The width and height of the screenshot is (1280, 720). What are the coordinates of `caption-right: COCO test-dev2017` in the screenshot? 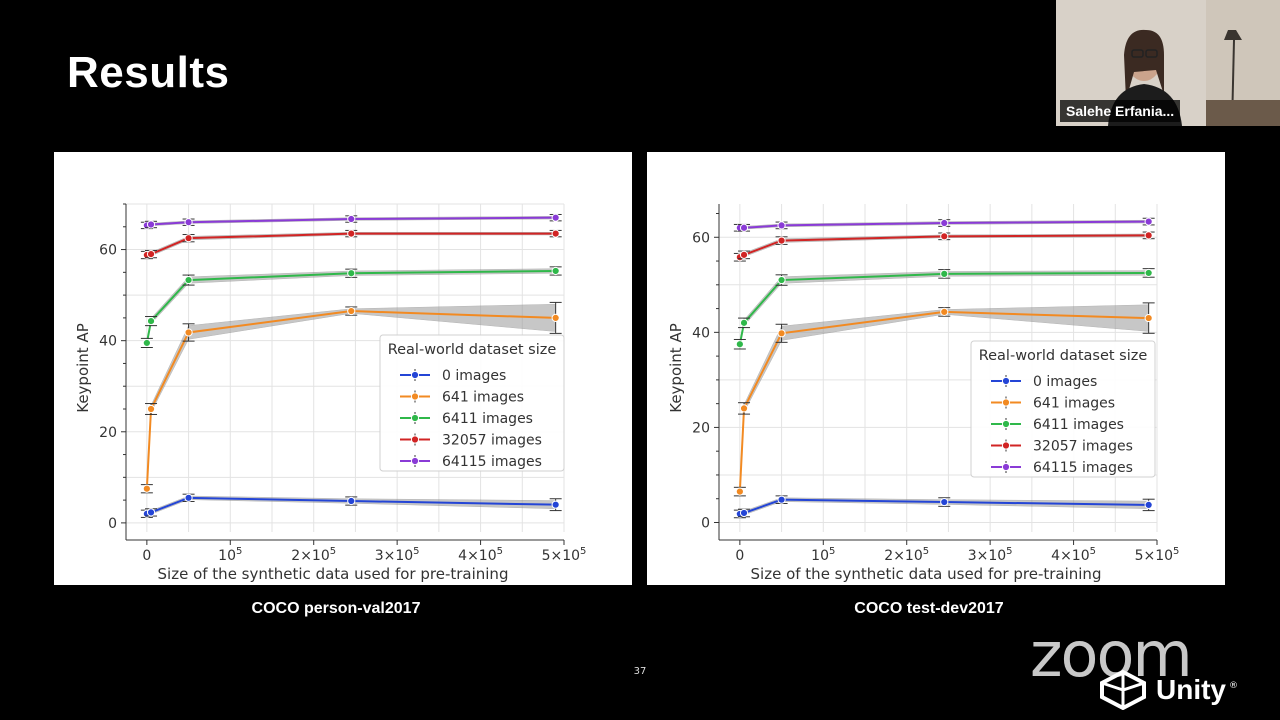 It's located at (929, 608).